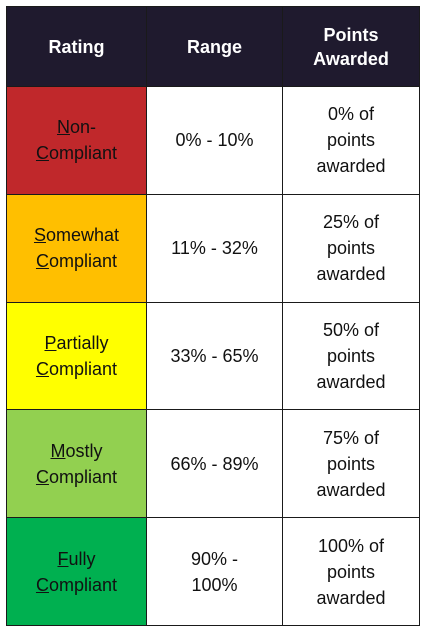 Image resolution: width=425 pixels, height=631 pixels. I want to click on range-cell: 11% - 32%, so click(214, 248).